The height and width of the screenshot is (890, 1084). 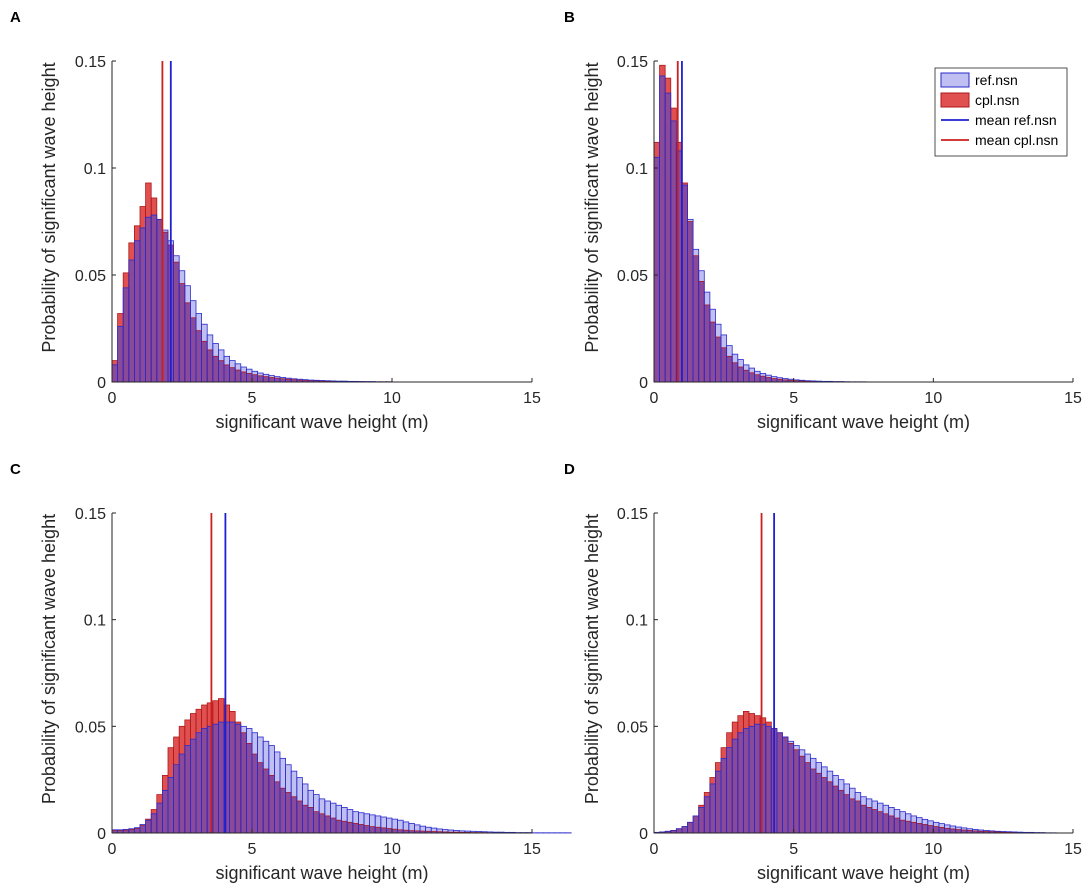 What do you see at coordinates (392, 849) in the screenshot?
I see `x-tick-label: 10` at bounding box center [392, 849].